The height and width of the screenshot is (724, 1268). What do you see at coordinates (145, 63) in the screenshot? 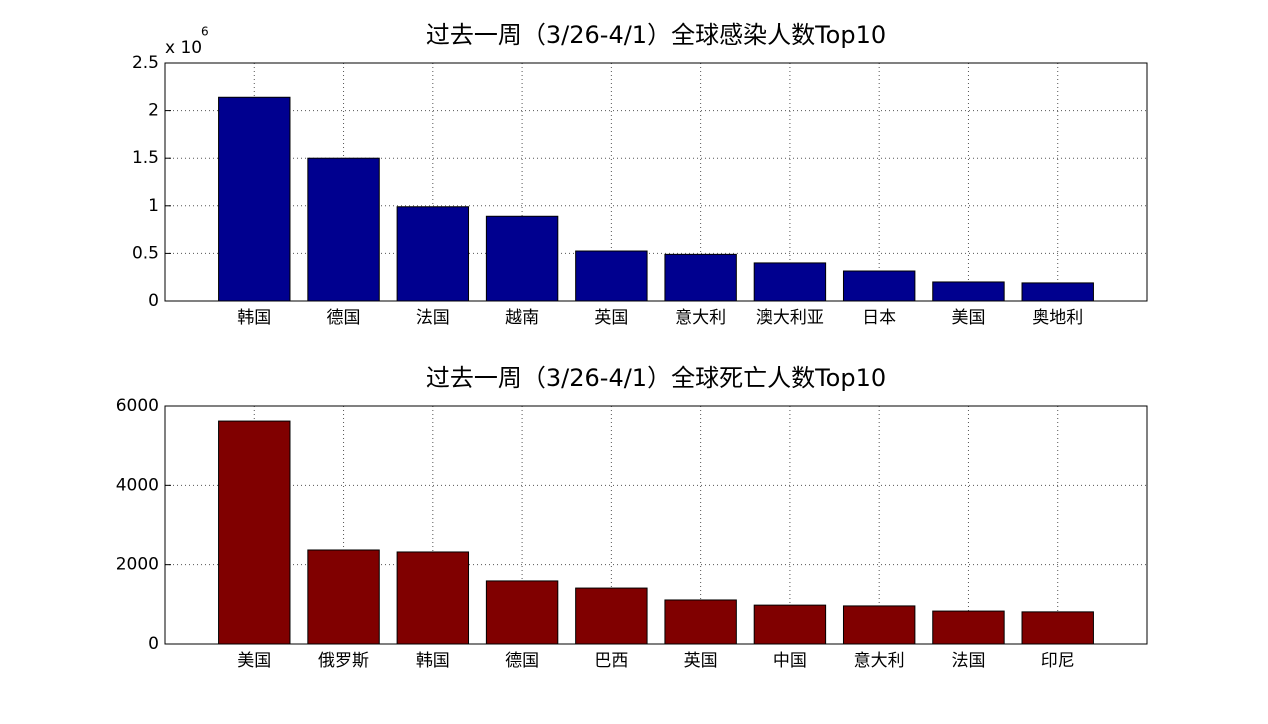
I see `y-tick-label: 2.5` at bounding box center [145, 63].